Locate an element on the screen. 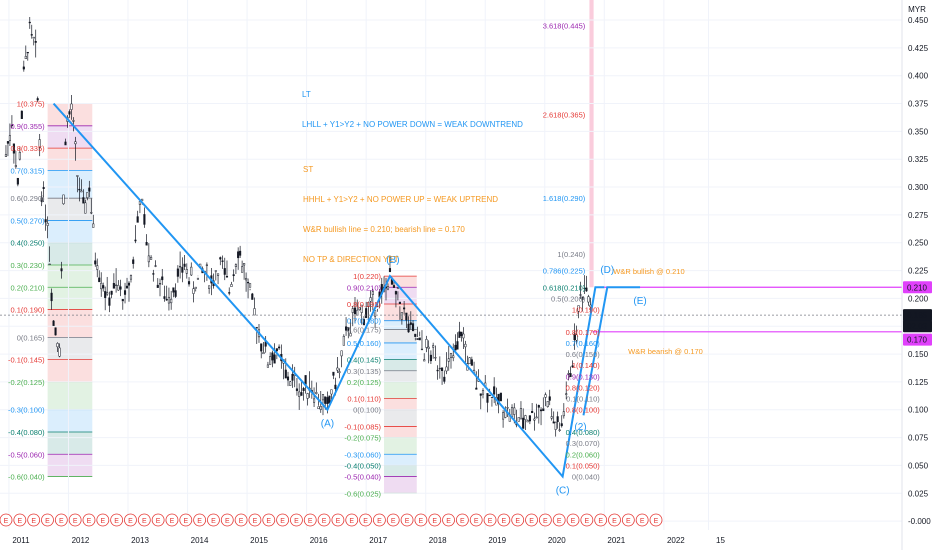 The height and width of the screenshot is (550, 932). x-tick-label: 2017 is located at coordinates (378, 540).